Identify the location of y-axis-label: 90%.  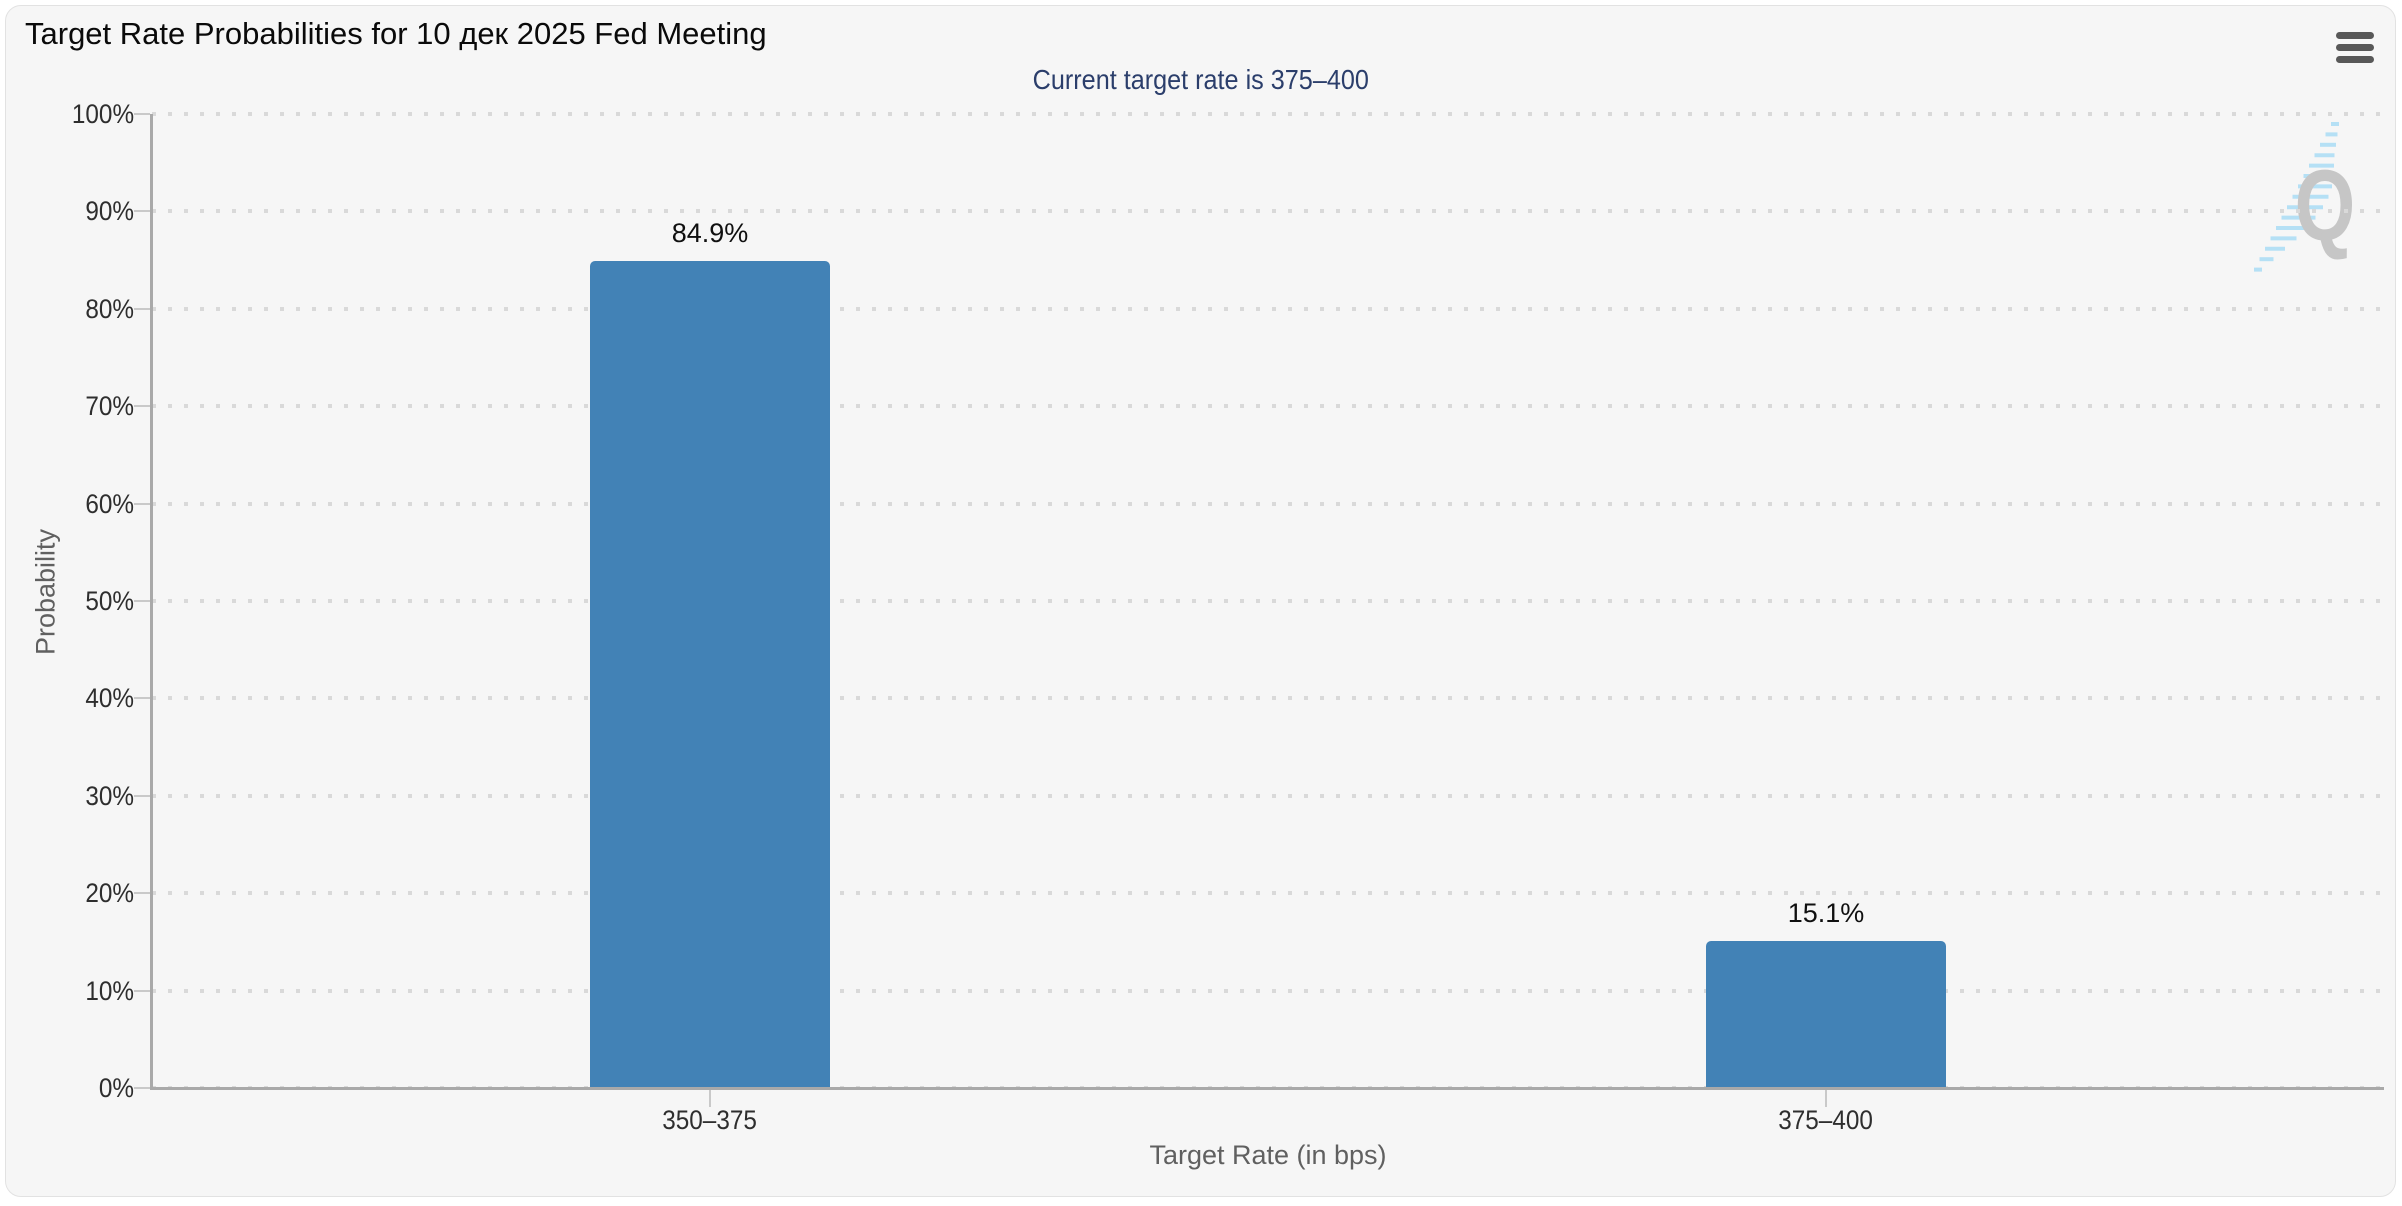
(109, 211).